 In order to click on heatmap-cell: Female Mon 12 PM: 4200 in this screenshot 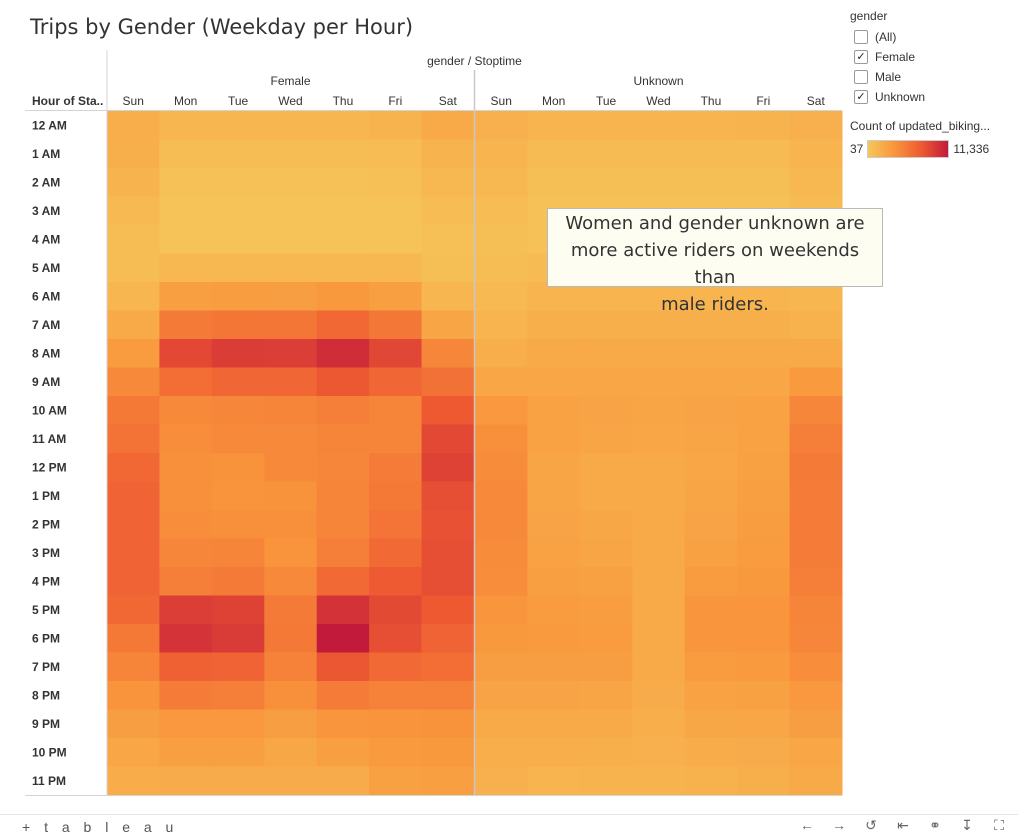, I will do `click(186, 467)`.